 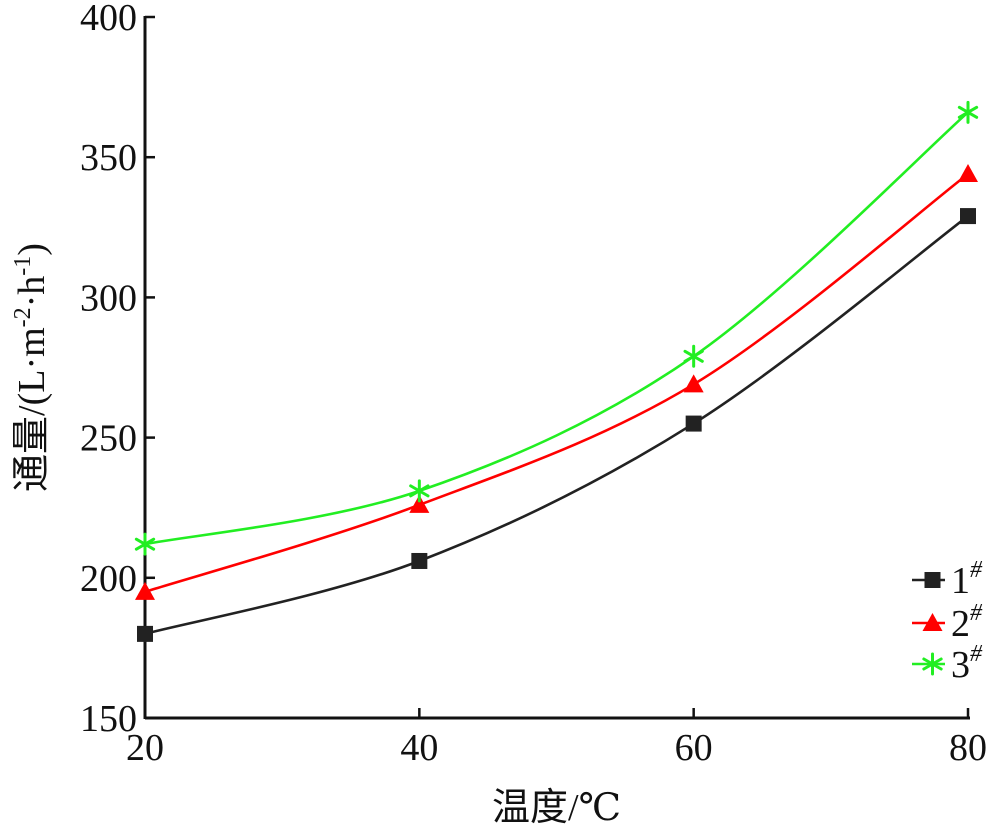 What do you see at coordinates (967, 663) in the screenshot?
I see `legend-label: 3#` at bounding box center [967, 663].